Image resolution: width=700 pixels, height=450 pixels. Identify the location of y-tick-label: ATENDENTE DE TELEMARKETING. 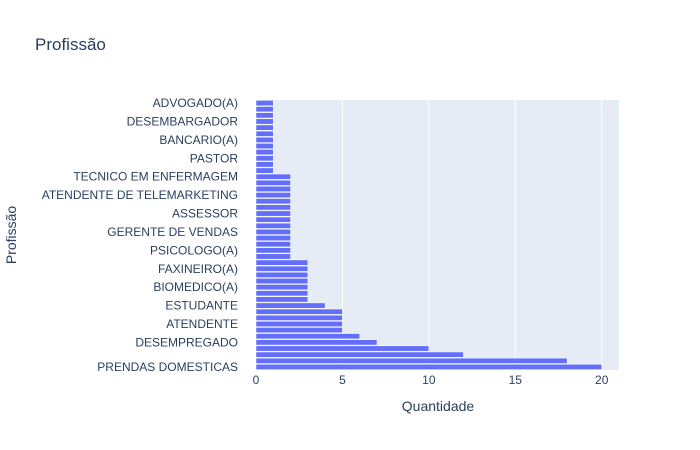
(140, 195).